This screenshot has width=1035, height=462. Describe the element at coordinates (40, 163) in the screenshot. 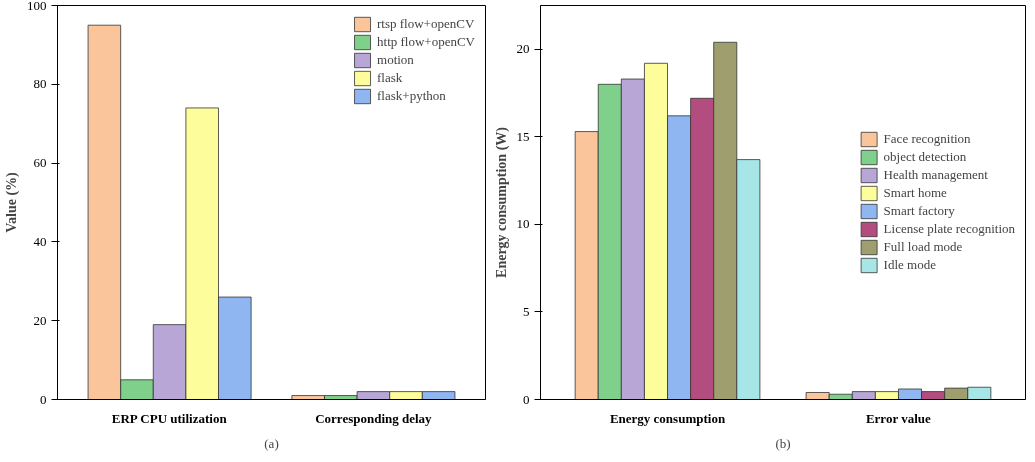

I see `y-tick-label: 60` at that location.